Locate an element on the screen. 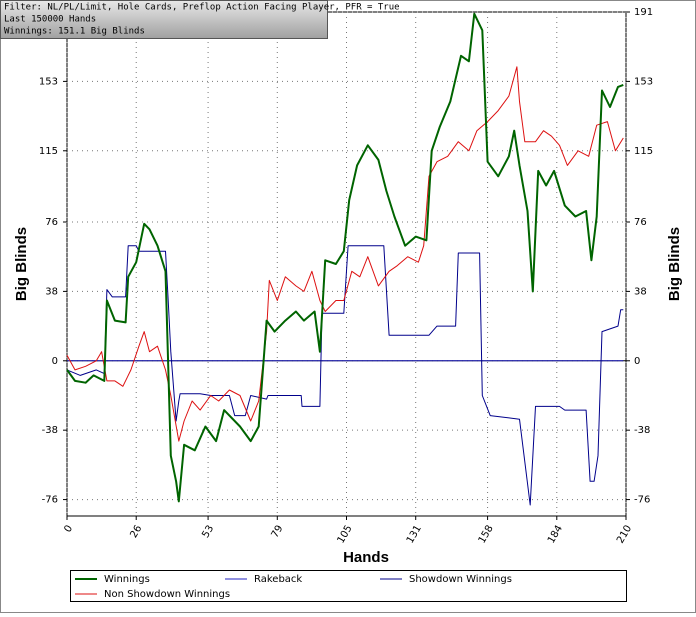 This screenshot has height=617, width=696. legend is located at coordinates (348, 586).